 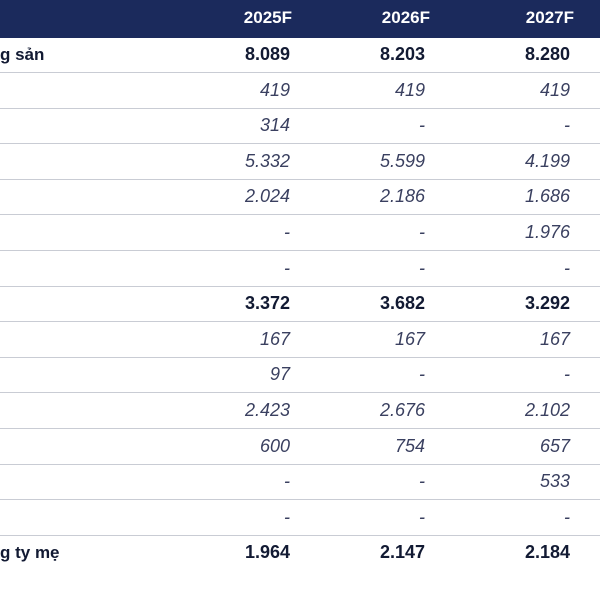 What do you see at coordinates (554, 481) in the screenshot?
I see `table-cell: 533` at bounding box center [554, 481].